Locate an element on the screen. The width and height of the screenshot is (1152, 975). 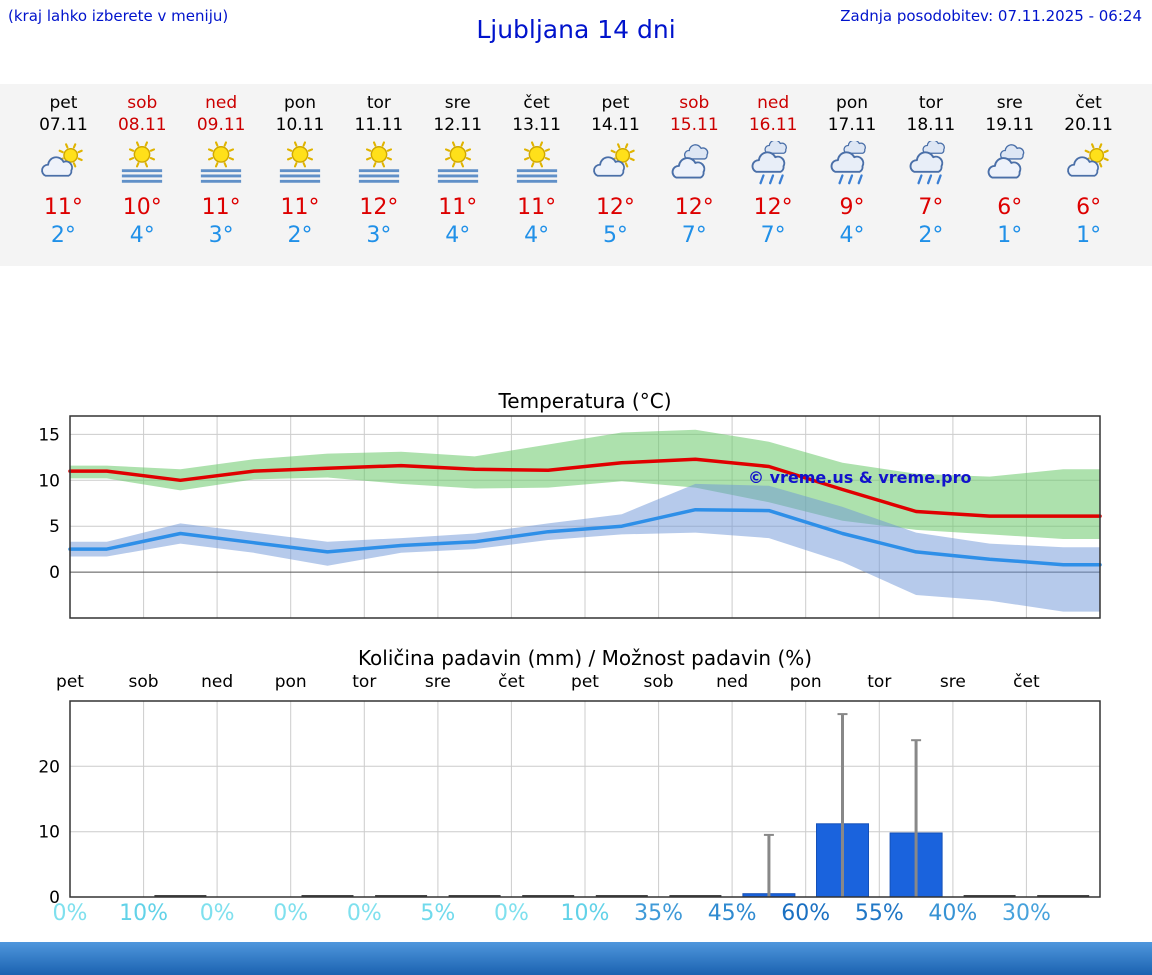
day-date-label: 08.11 is located at coordinates (142, 125).